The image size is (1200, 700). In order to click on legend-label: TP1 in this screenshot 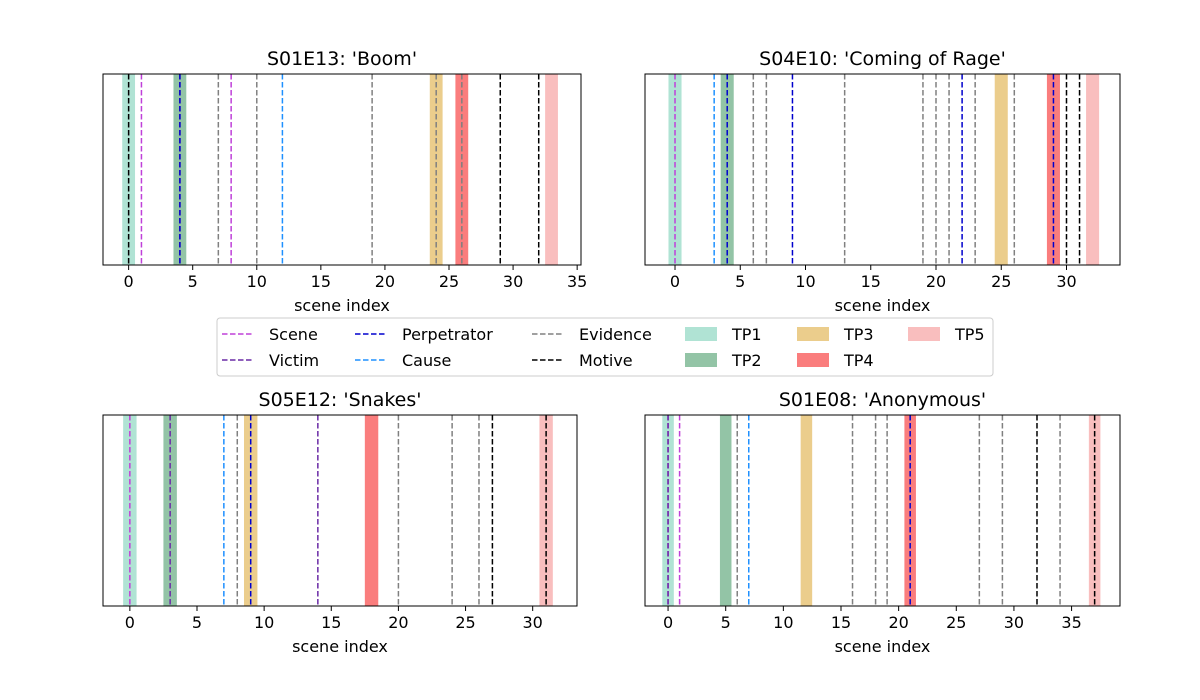, I will do `click(746, 334)`.